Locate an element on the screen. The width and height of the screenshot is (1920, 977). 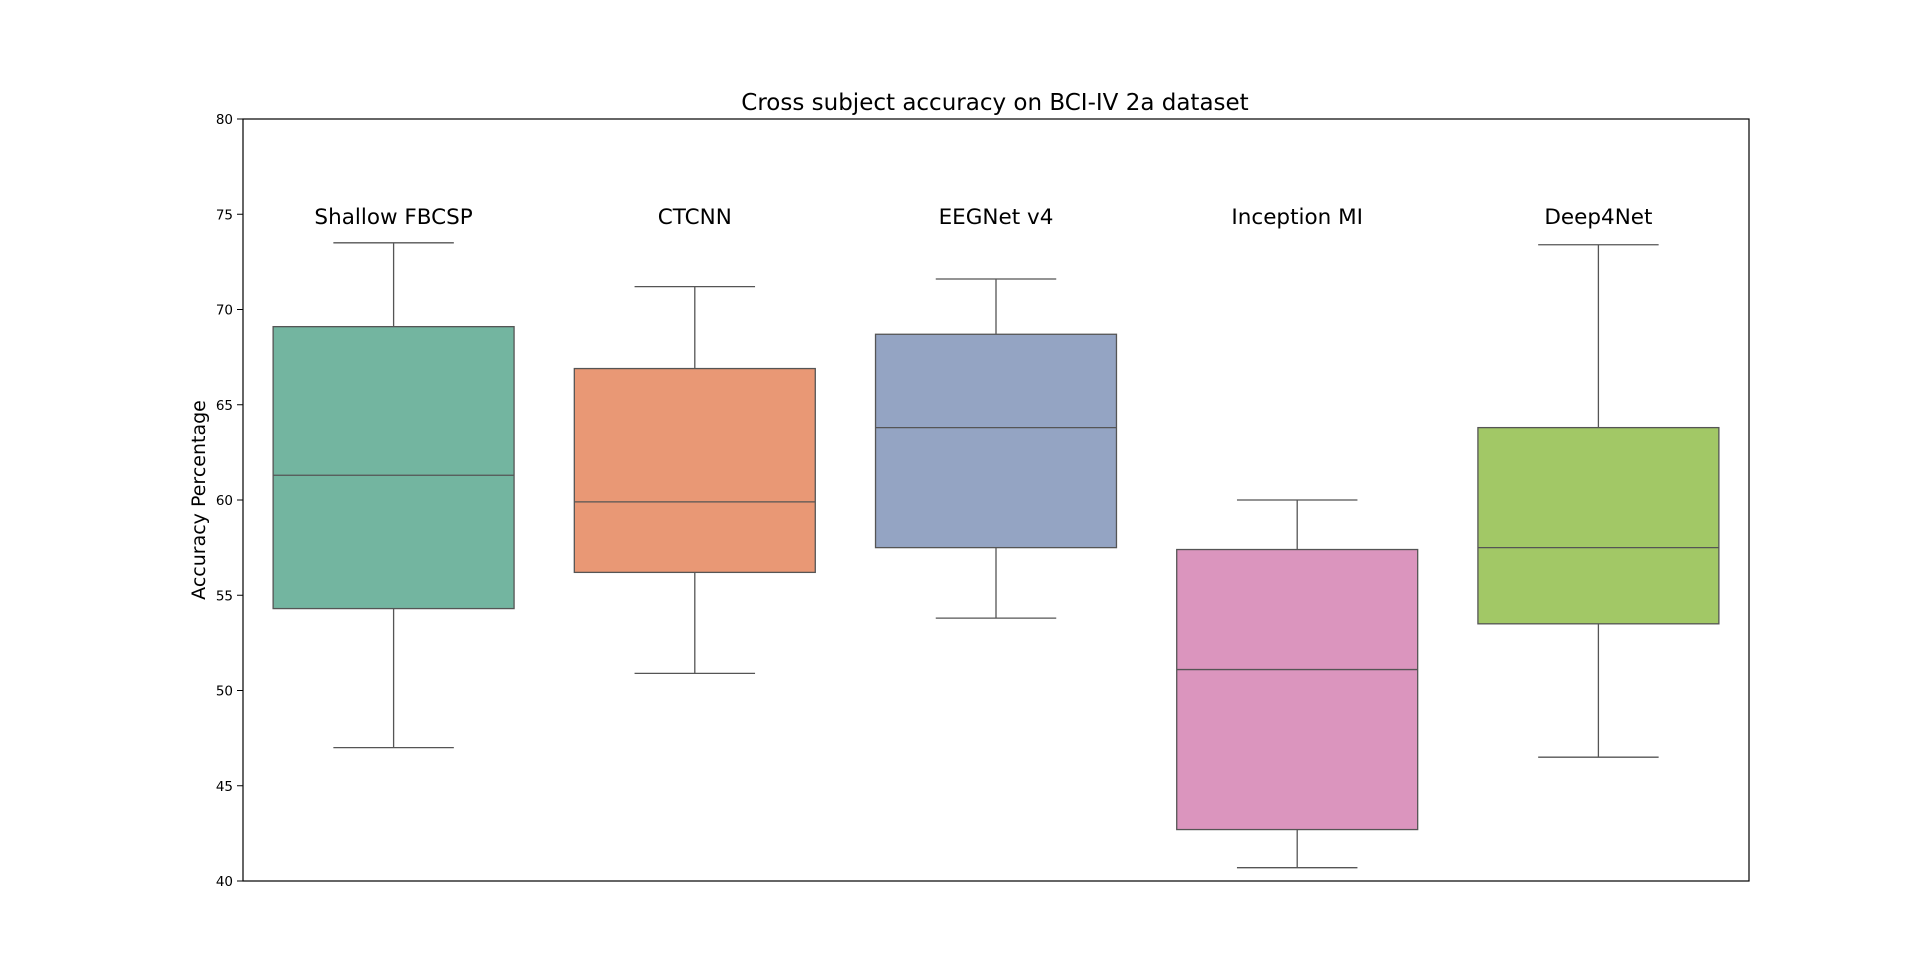
category-label: Shallow FBCSP is located at coordinates (393, 217).